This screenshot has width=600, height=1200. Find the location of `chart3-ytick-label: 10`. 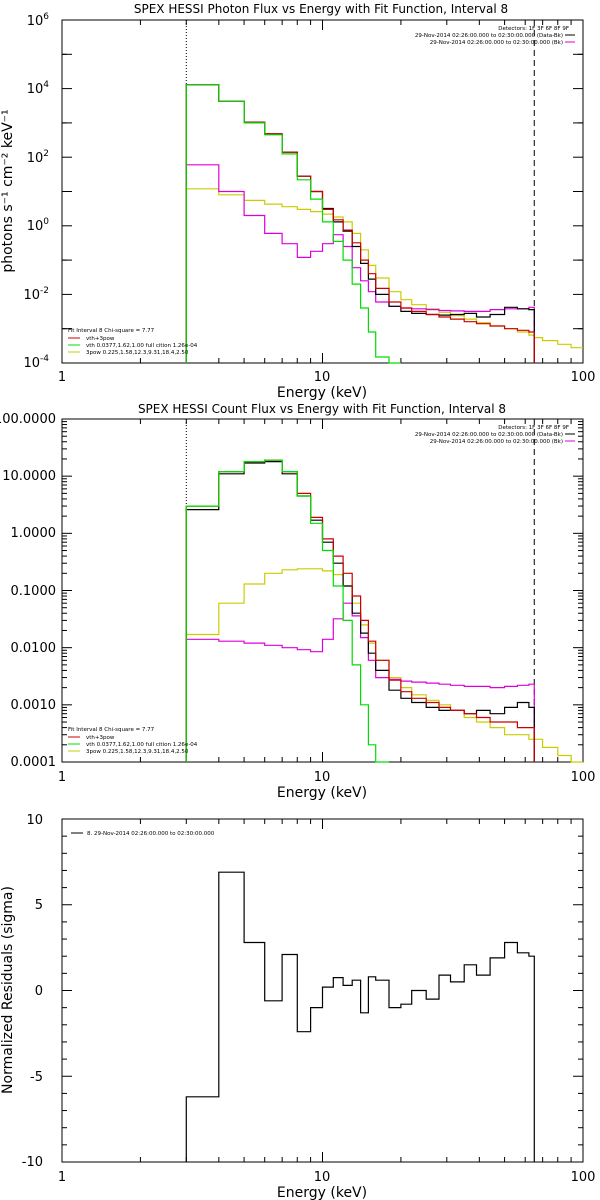

chart3-ytick-label: 10 is located at coordinates (34, 820).